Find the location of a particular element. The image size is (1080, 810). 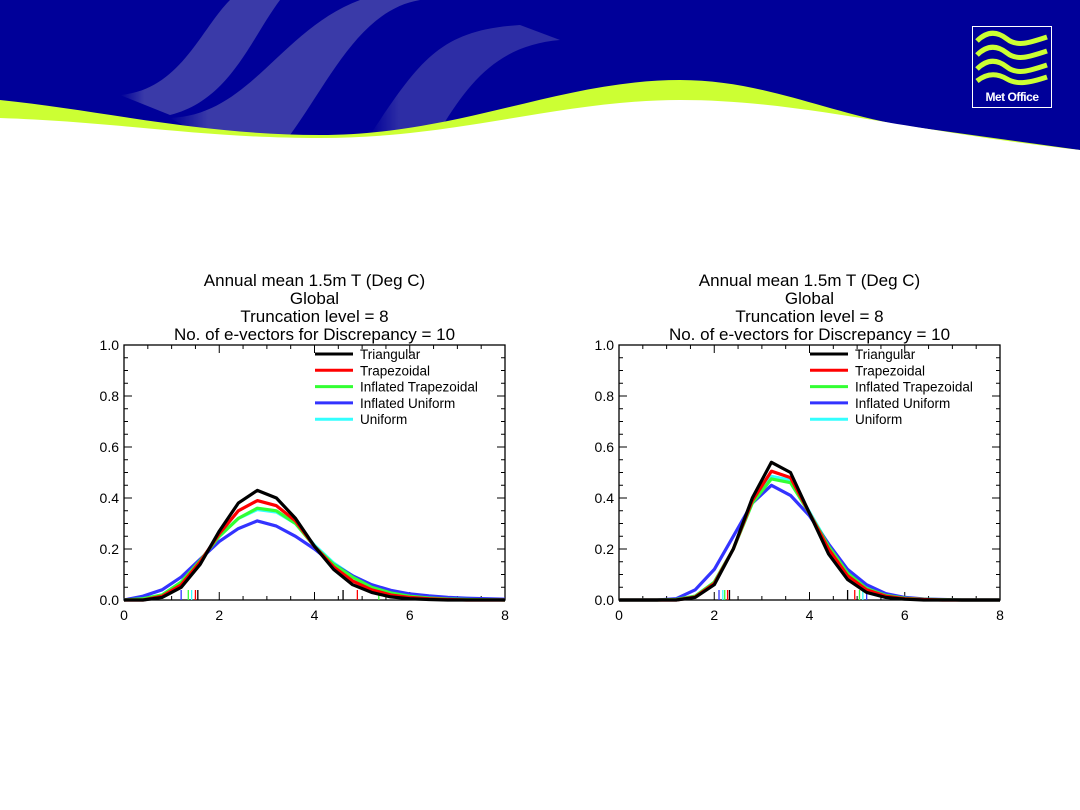

series-line-trapezoidal is located at coordinates (809, 535).